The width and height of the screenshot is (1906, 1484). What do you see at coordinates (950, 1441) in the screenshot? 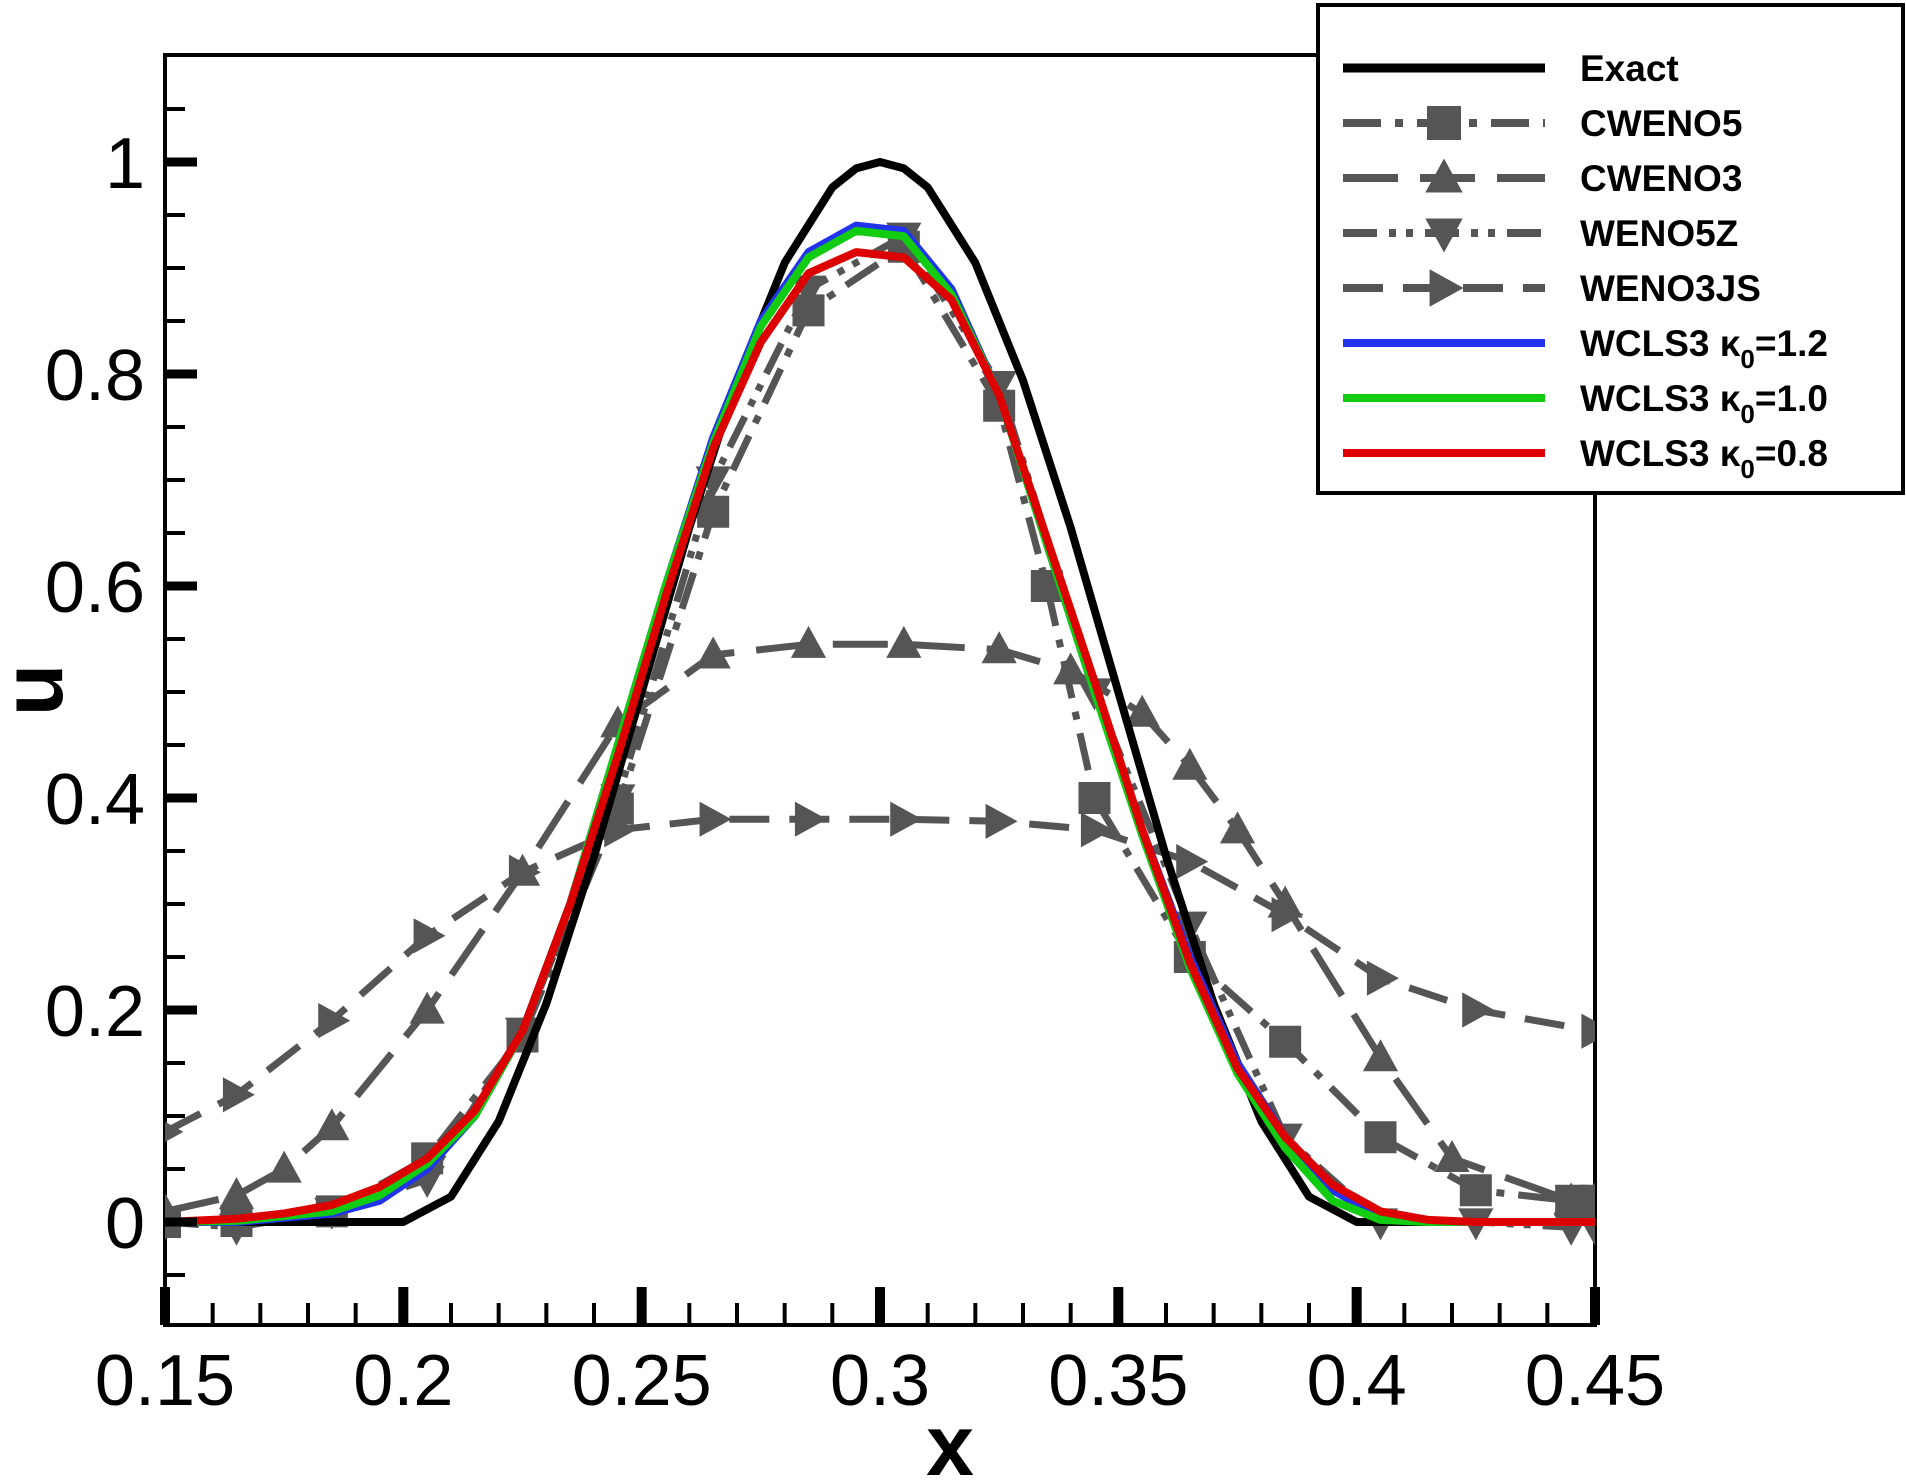
I see `x-axis-title: x` at bounding box center [950, 1441].